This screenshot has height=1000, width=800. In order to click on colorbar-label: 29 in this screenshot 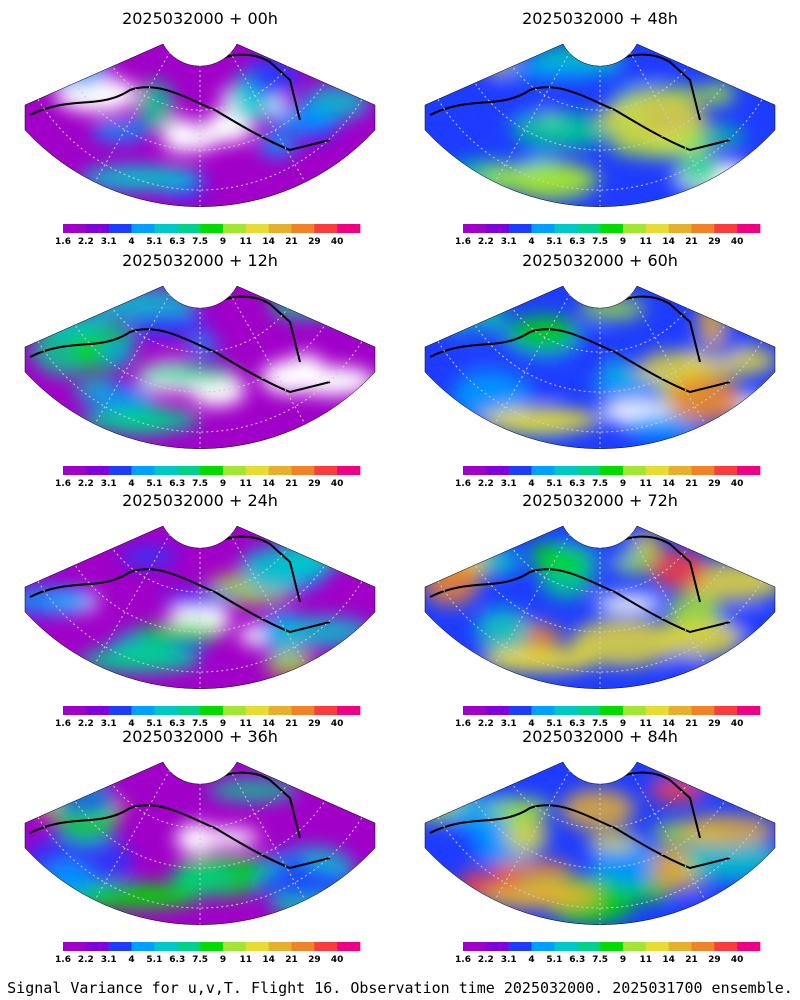, I will do `click(314, 960)`.